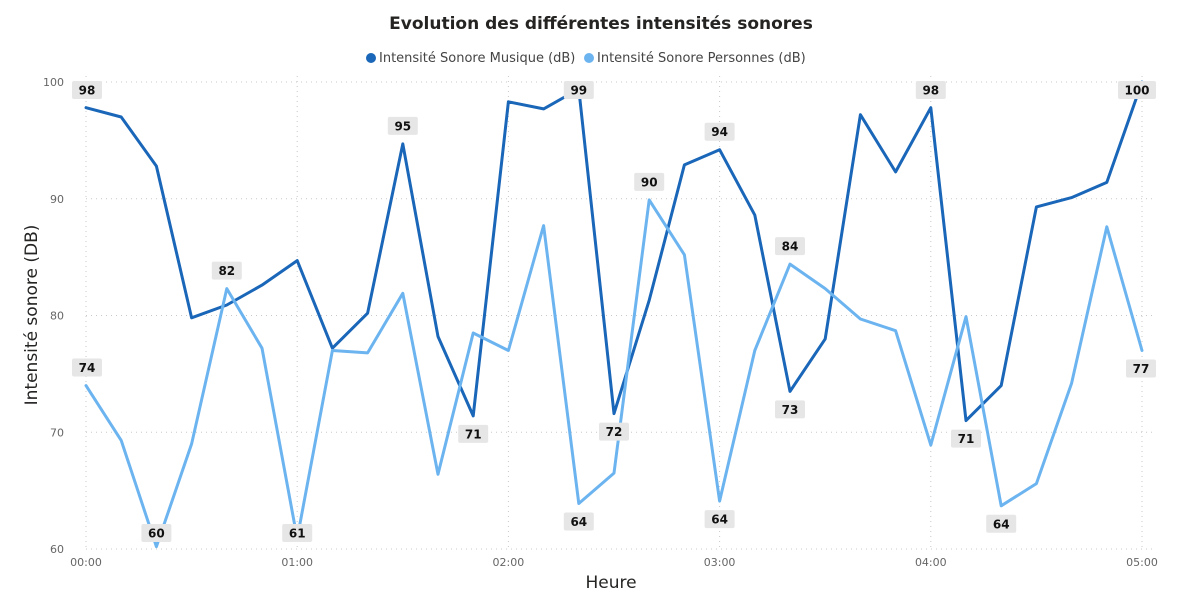 This screenshot has height=607, width=1203. What do you see at coordinates (610, 583) in the screenshot?
I see `x-axis-title: Heure` at bounding box center [610, 583].